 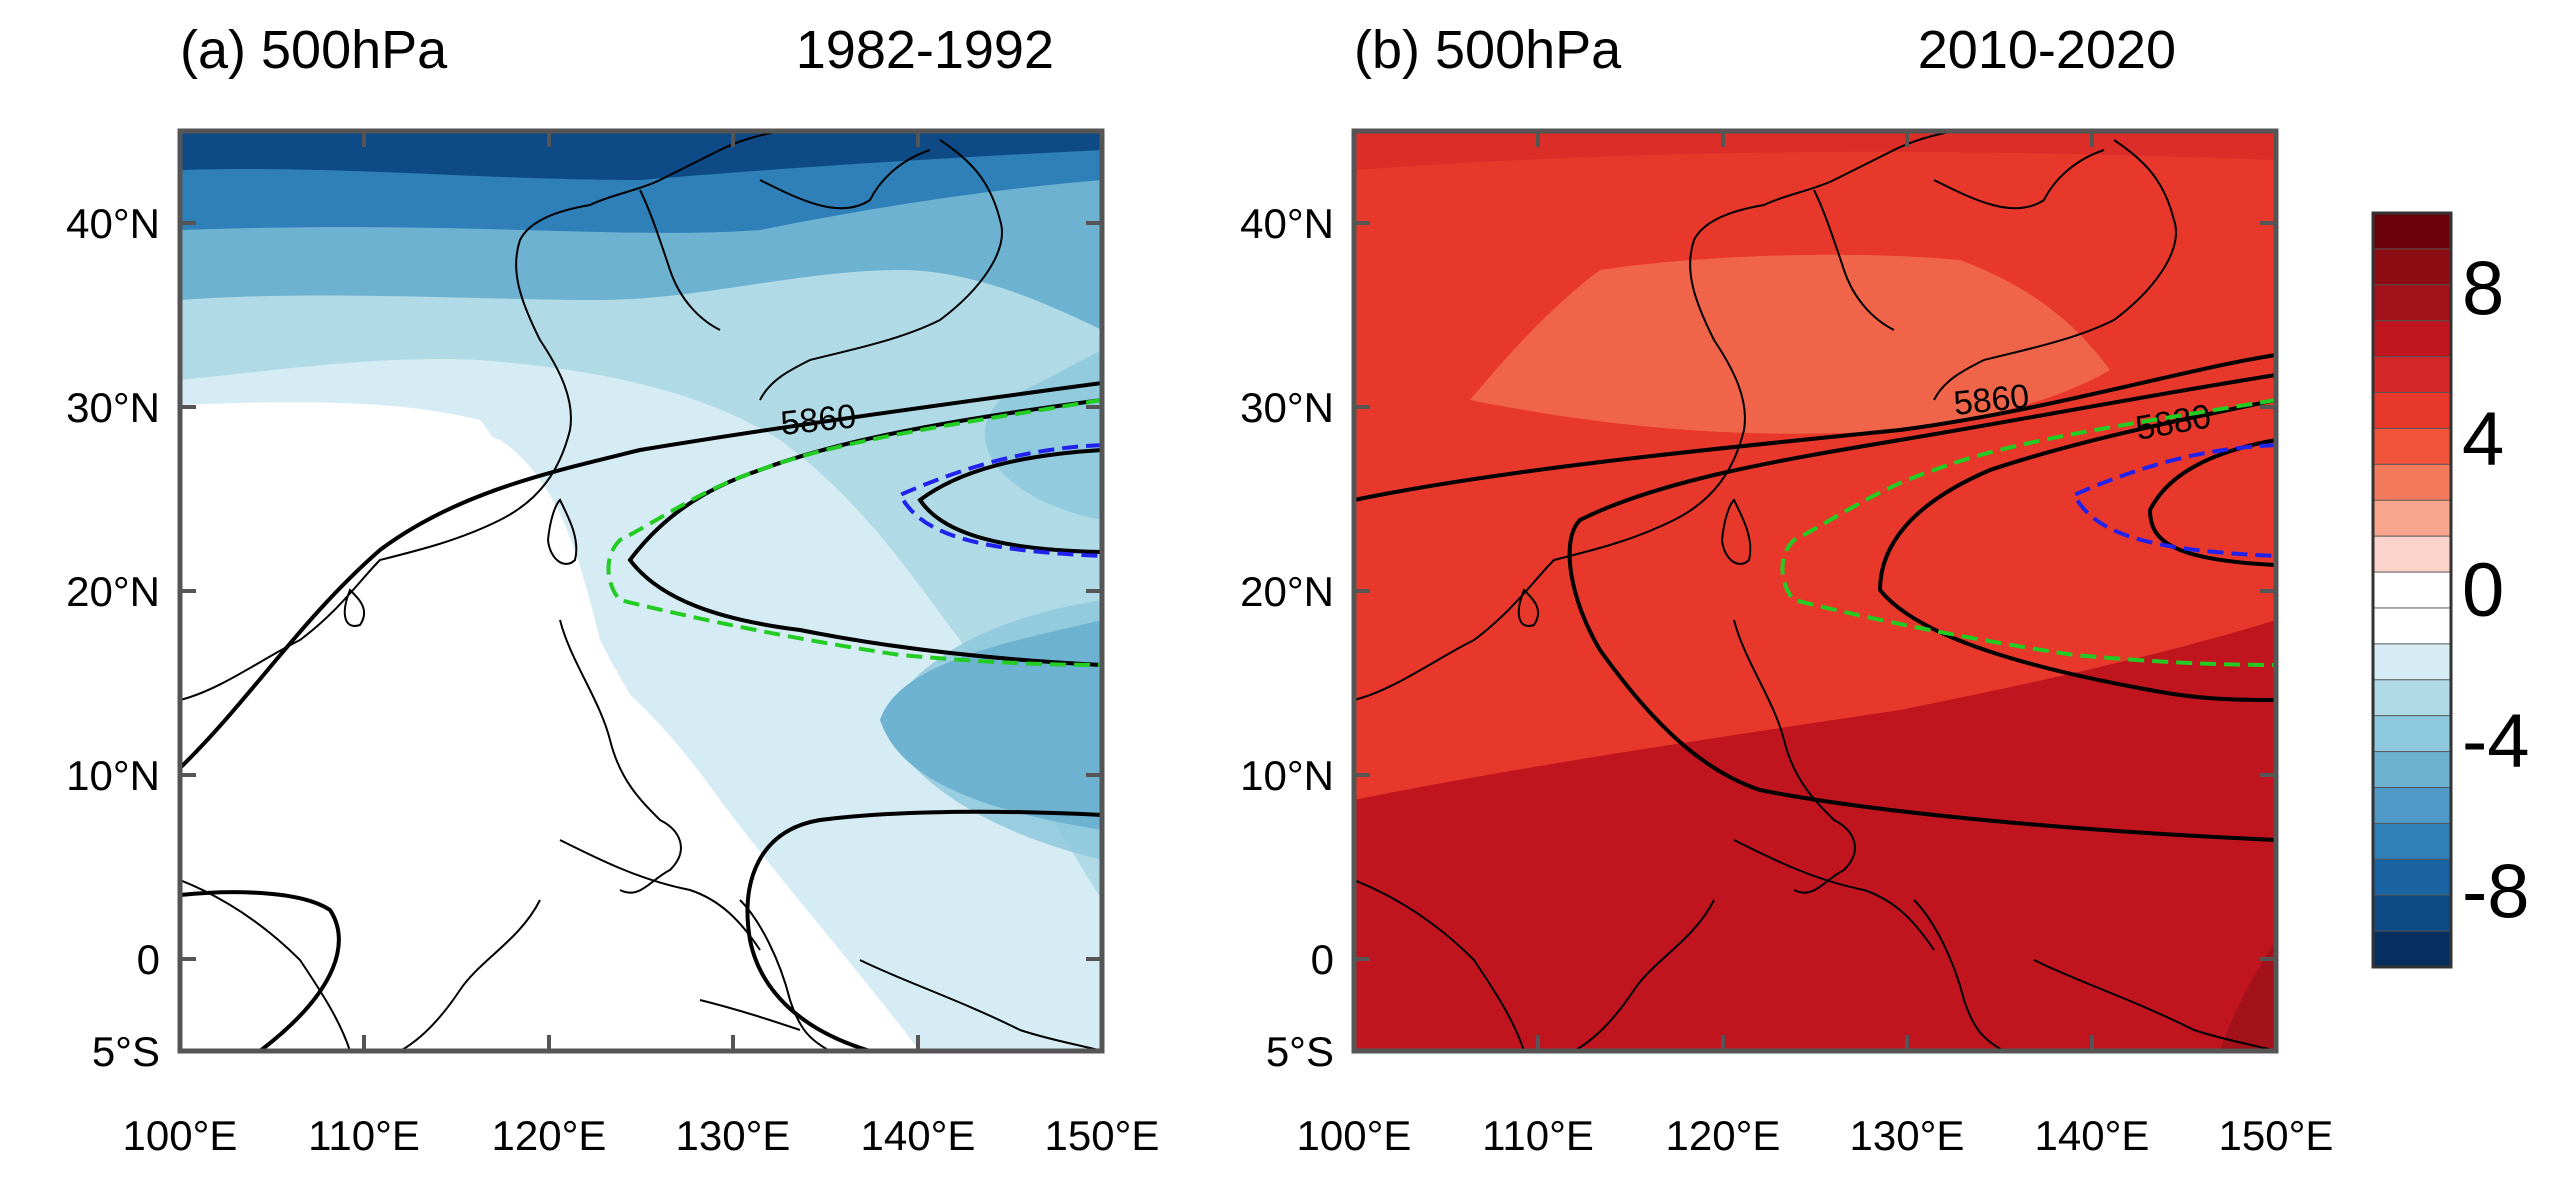 I want to click on panel-b-fill-darkest, so click(x=2248, y=995).